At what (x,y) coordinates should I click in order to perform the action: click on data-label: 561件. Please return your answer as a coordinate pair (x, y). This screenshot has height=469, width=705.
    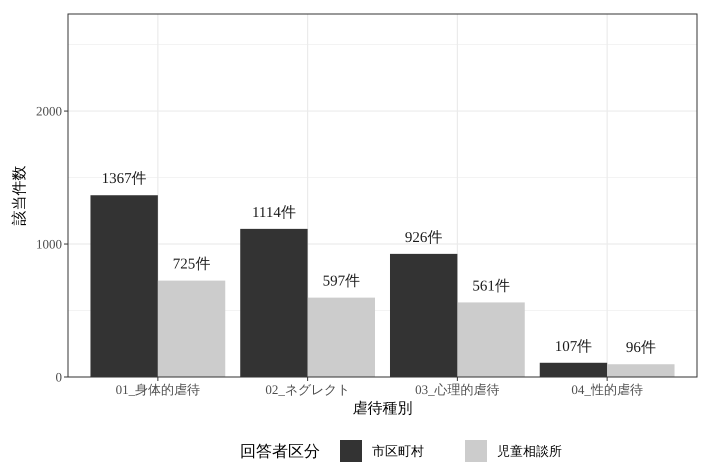
    Looking at the image, I should click on (491, 286).